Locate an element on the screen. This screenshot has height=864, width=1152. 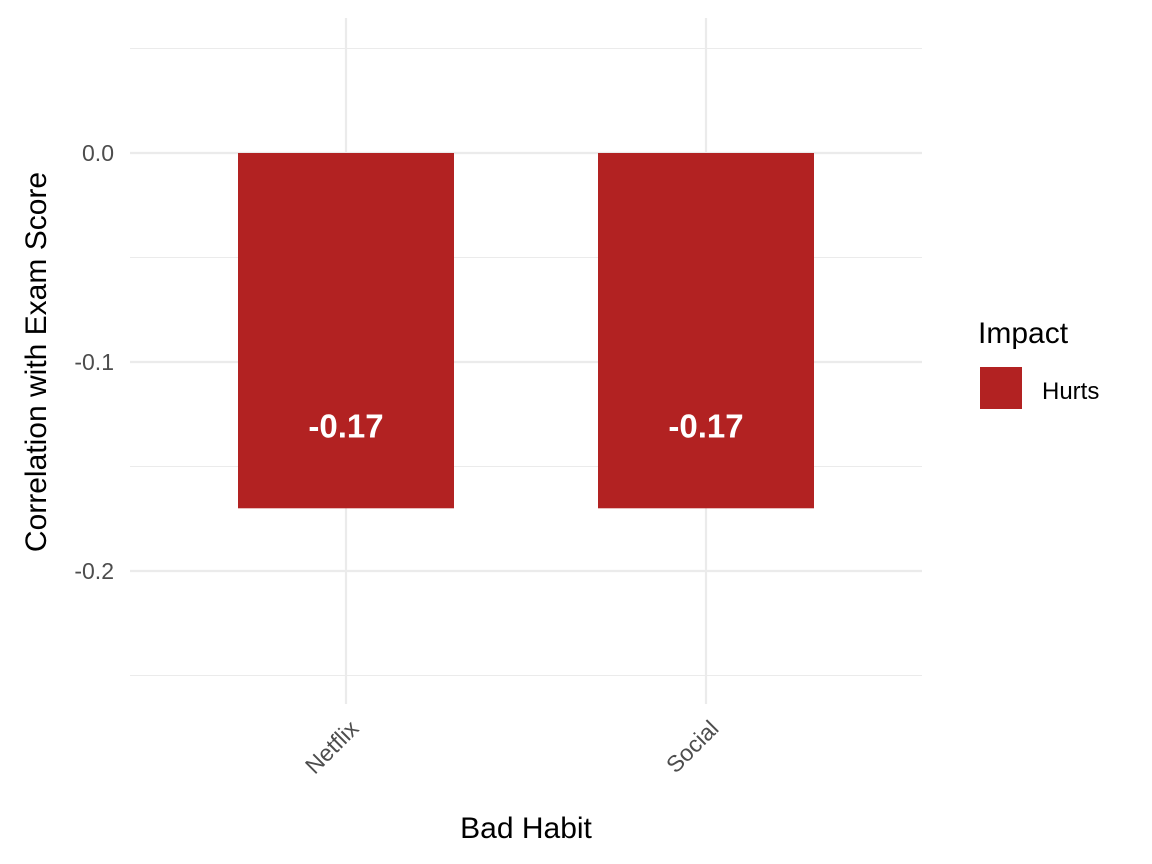
bar-netflix is located at coordinates (346, 331).